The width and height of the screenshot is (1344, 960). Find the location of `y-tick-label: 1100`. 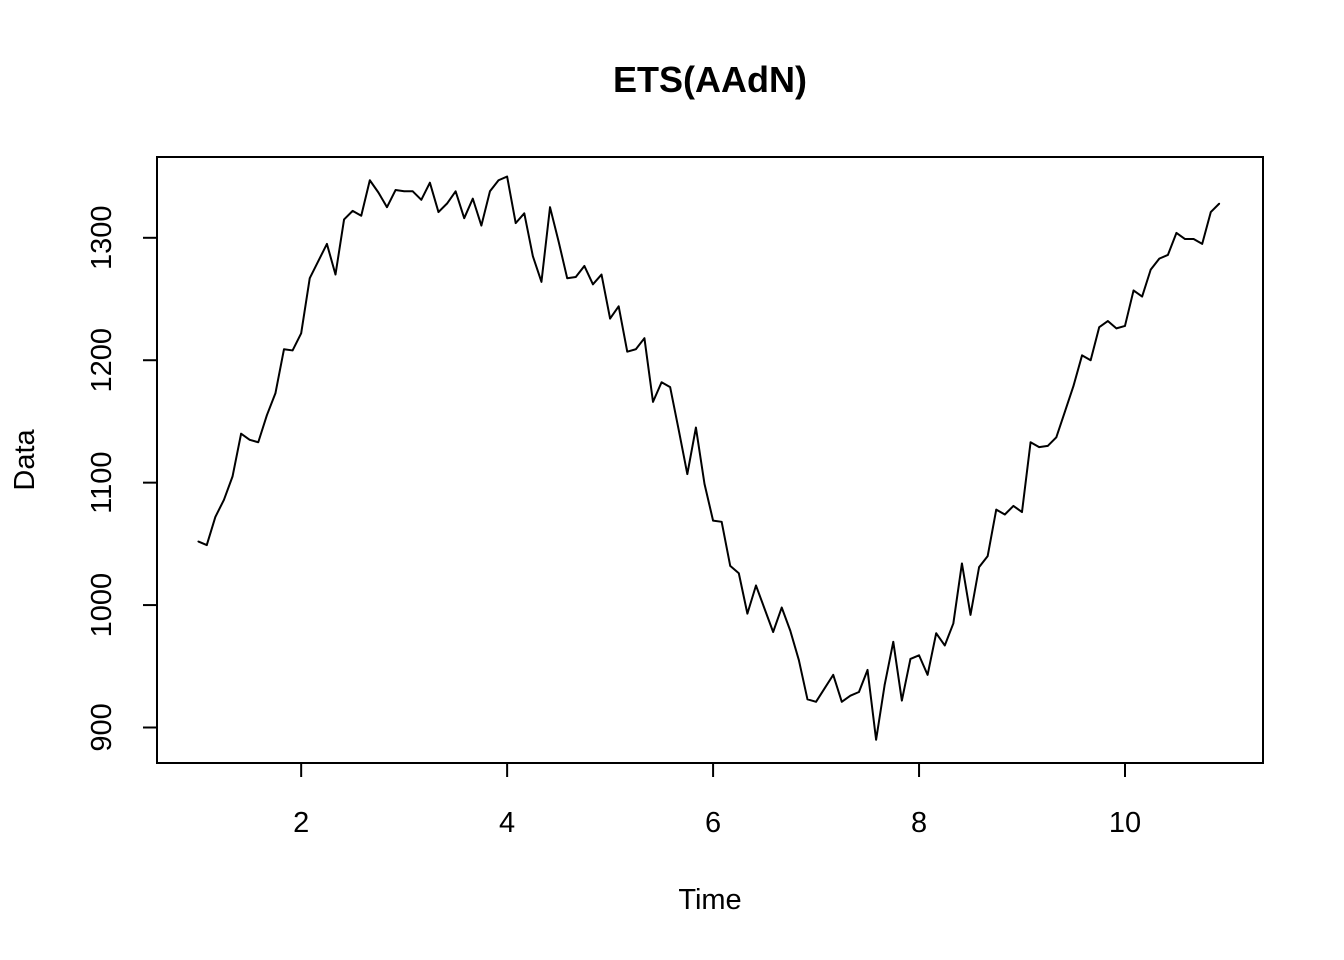

y-tick-label: 1100 is located at coordinates (102, 482).